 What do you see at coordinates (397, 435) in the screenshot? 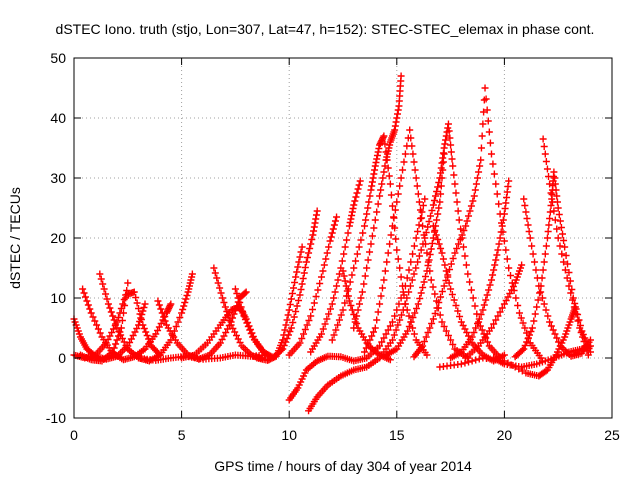
I see `x-tick-label: 15` at bounding box center [397, 435].